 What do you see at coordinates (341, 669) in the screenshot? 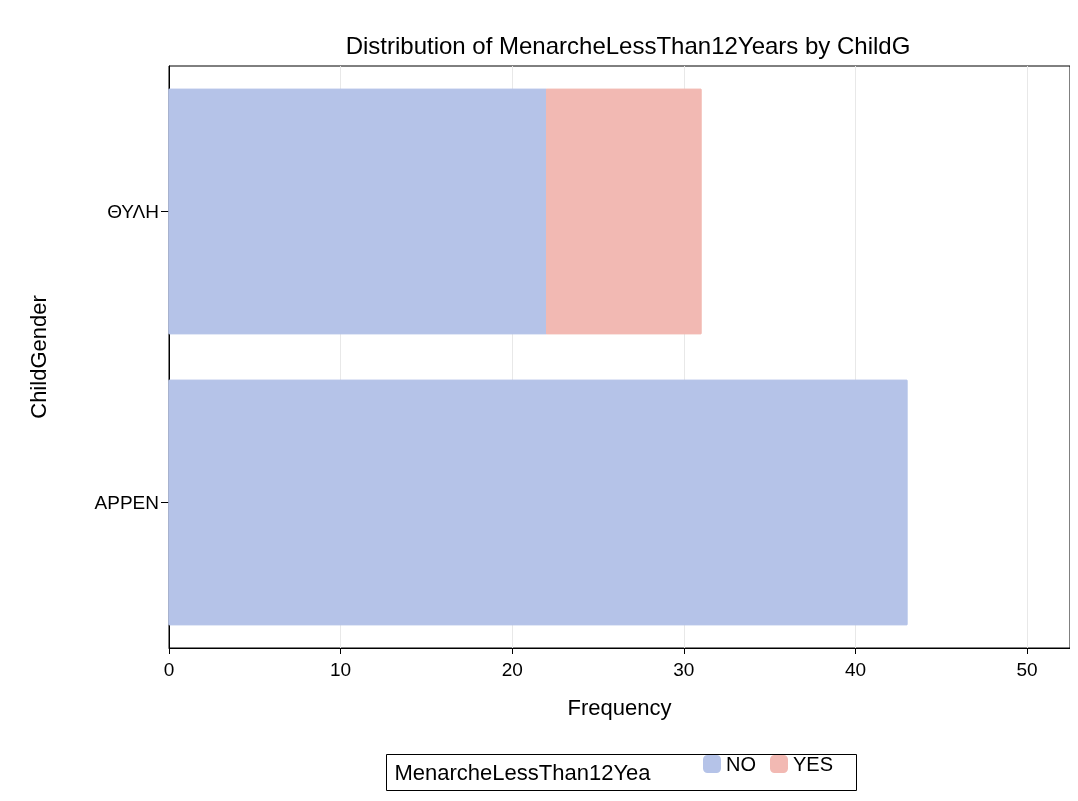
I see `x-tick-label: 10` at bounding box center [341, 669].